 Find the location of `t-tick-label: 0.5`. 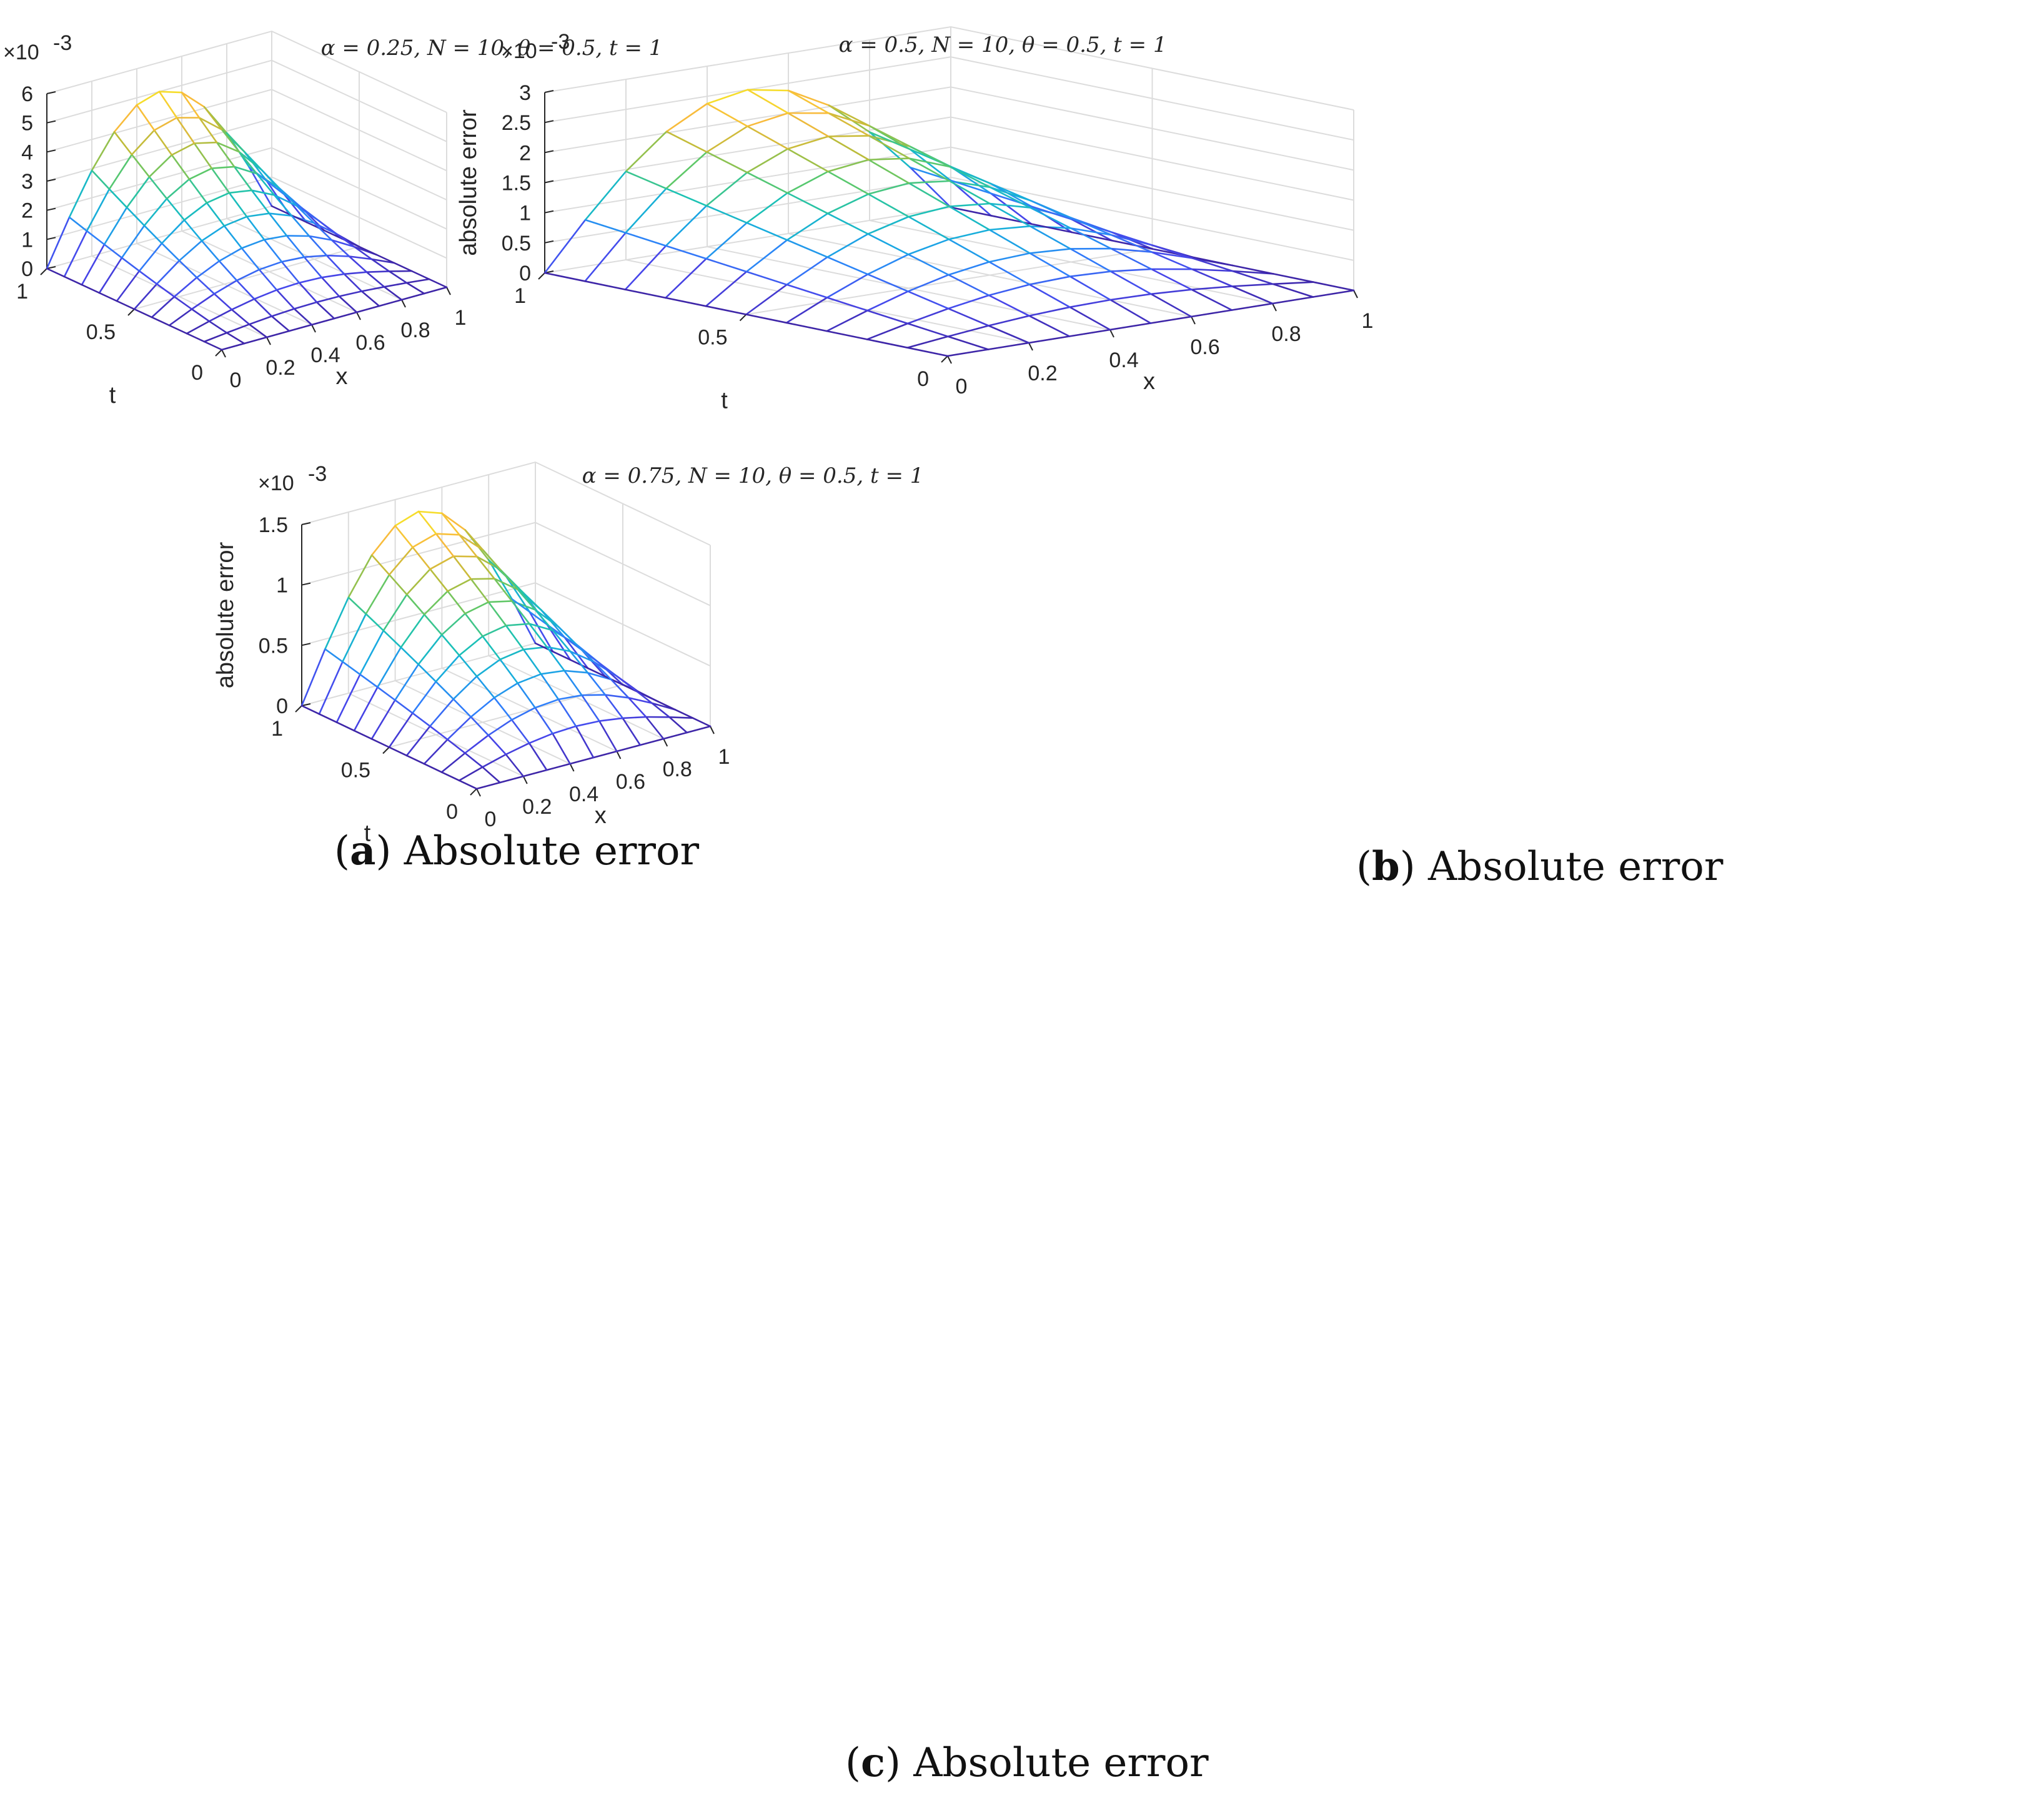

t-tick-label: 0.5 is located at coordinates (712, 338).